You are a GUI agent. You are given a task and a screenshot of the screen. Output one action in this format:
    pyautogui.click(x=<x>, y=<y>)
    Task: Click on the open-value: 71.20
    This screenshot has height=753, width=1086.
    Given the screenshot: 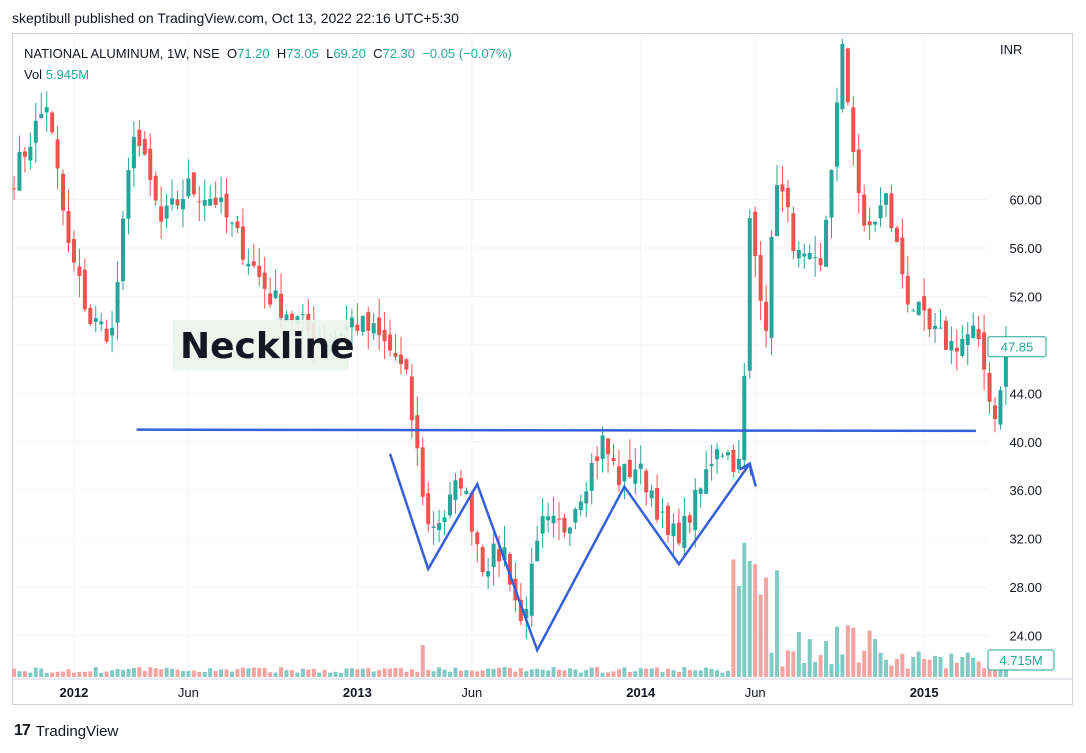 What is the action you would take?
    pyautogui.click(x=253, y=53)
    